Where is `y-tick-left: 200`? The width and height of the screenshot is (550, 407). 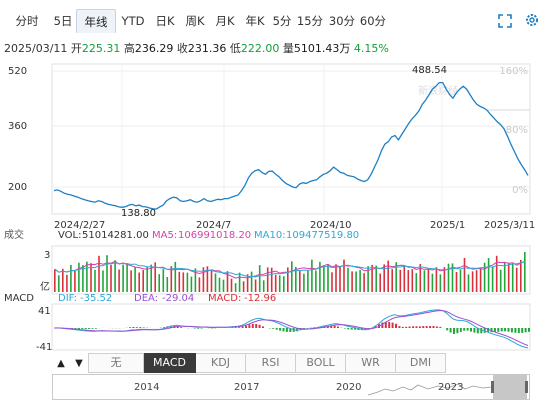
y-tick-left: 200 is located at coordinates (17, 187).